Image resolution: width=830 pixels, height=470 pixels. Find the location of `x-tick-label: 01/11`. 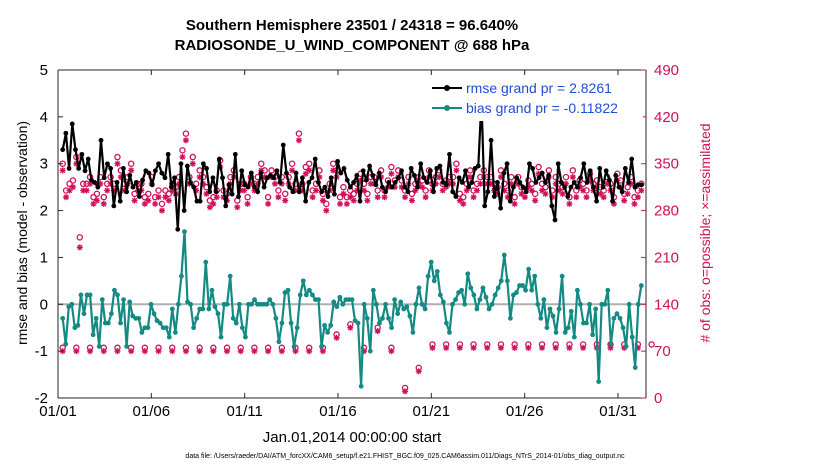

x-tick-label: 01/11 is located at coordinates (244, 411).